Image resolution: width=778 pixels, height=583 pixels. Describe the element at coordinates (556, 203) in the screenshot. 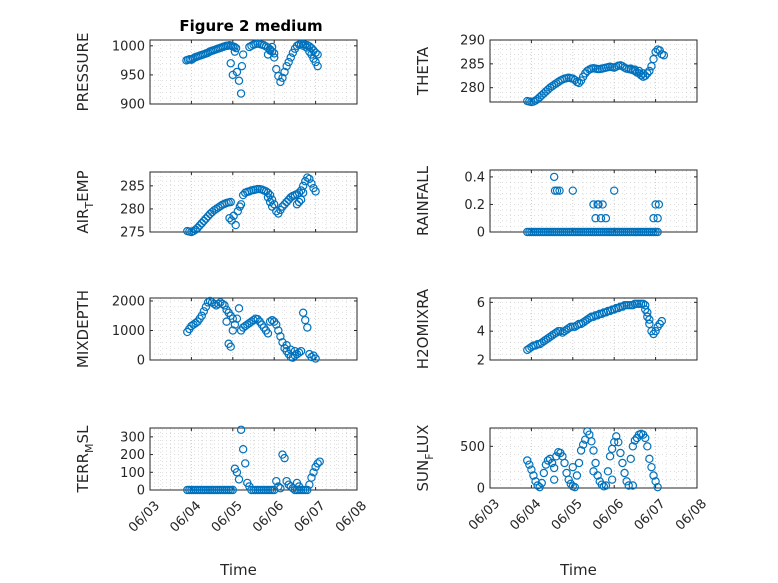

I see `subplot-rainfall: 0 0.2 0.4 RAINFALL` at that location.